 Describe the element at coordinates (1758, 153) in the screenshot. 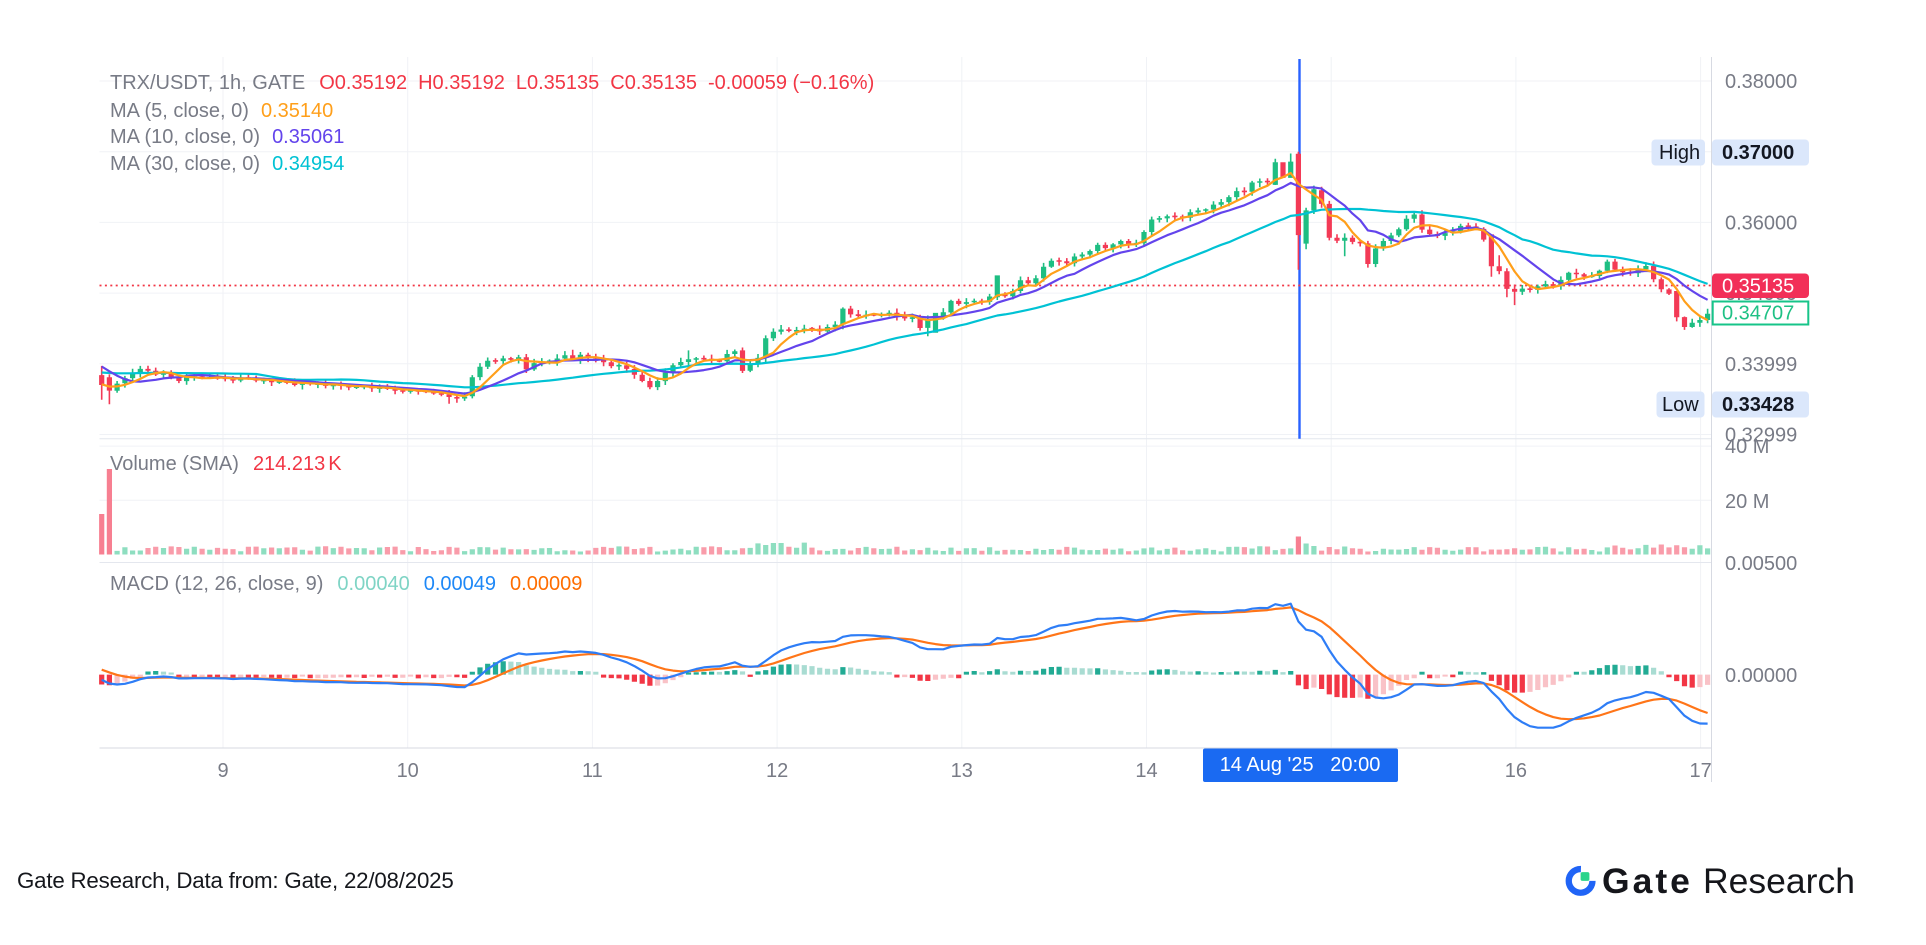

I see `svg-text: 0.37000` at that location.